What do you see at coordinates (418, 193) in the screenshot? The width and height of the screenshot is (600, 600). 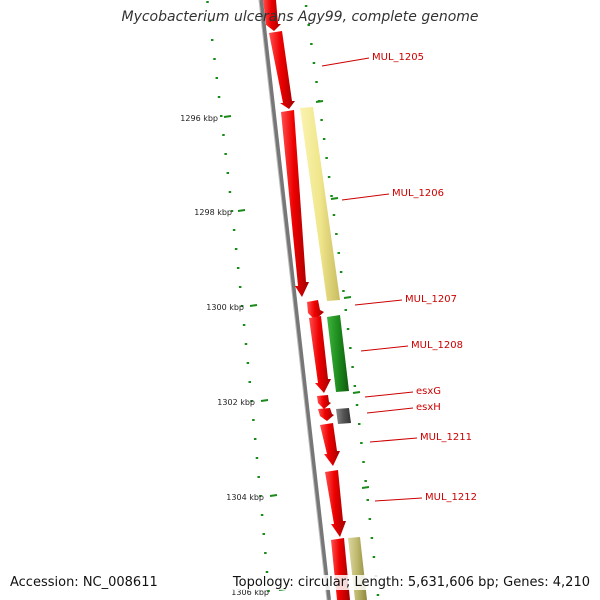 I see `gene-label-MUL_1206: MUL_1206` at bounding box center [418, 193].